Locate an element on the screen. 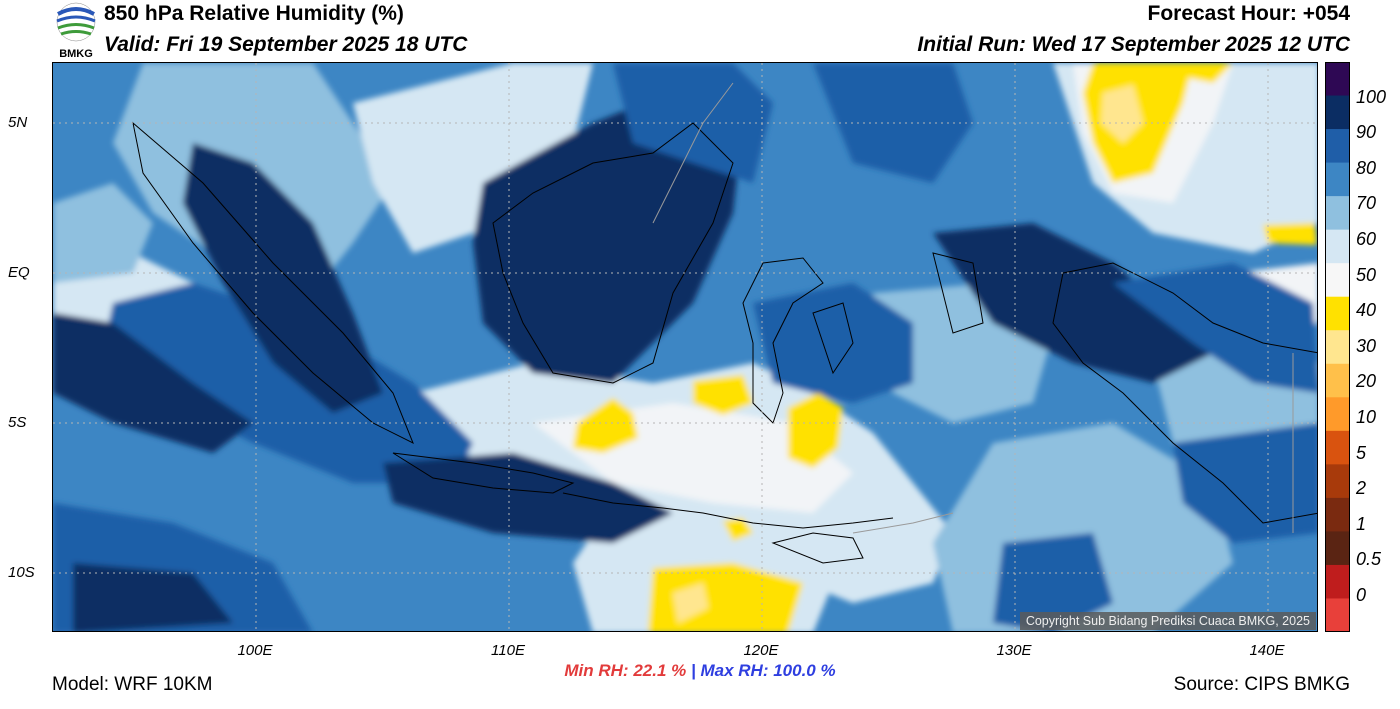 This screenshot has height=709, width=1400. colorbar-label: 50 is located at coordinates (1366, 275).